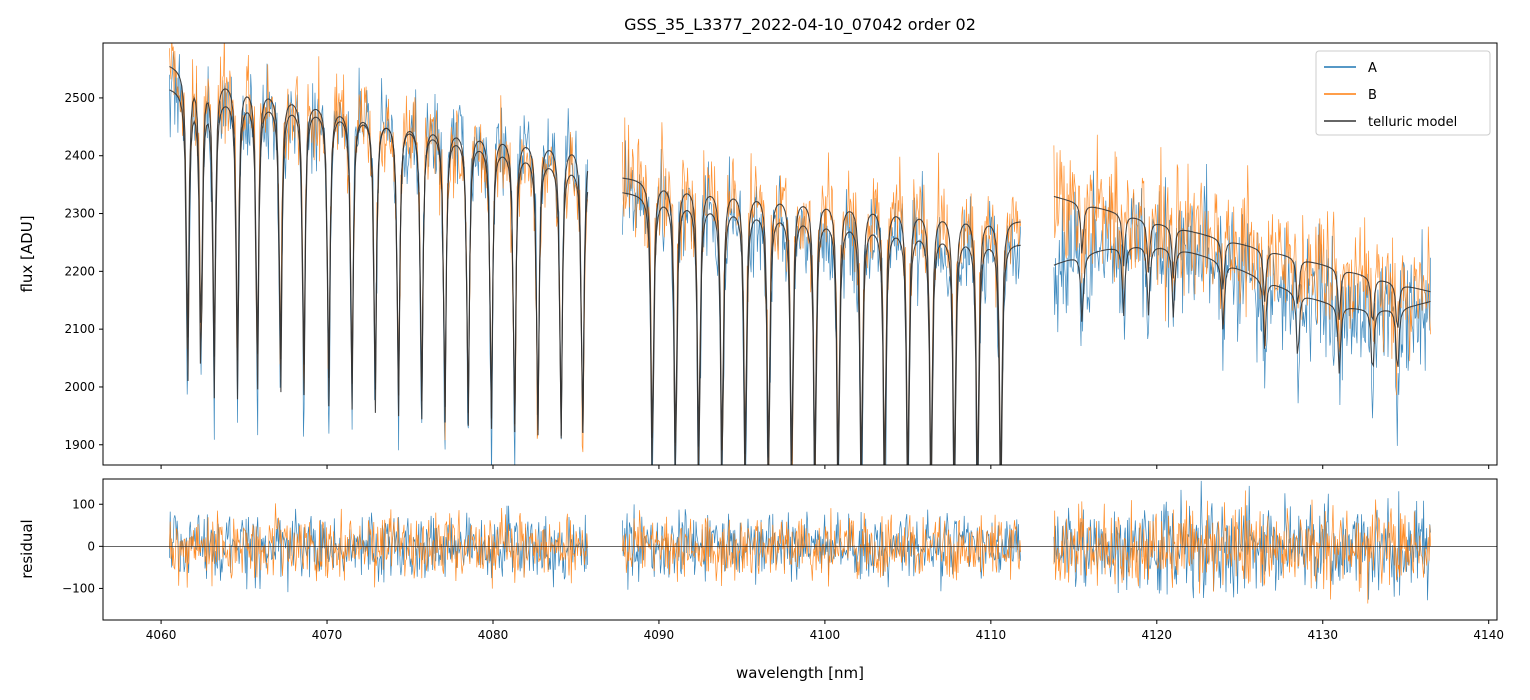 This screenshot has width=1530, height=700. I want to click on residual-y-tick-label: 0, so click(91, 546).